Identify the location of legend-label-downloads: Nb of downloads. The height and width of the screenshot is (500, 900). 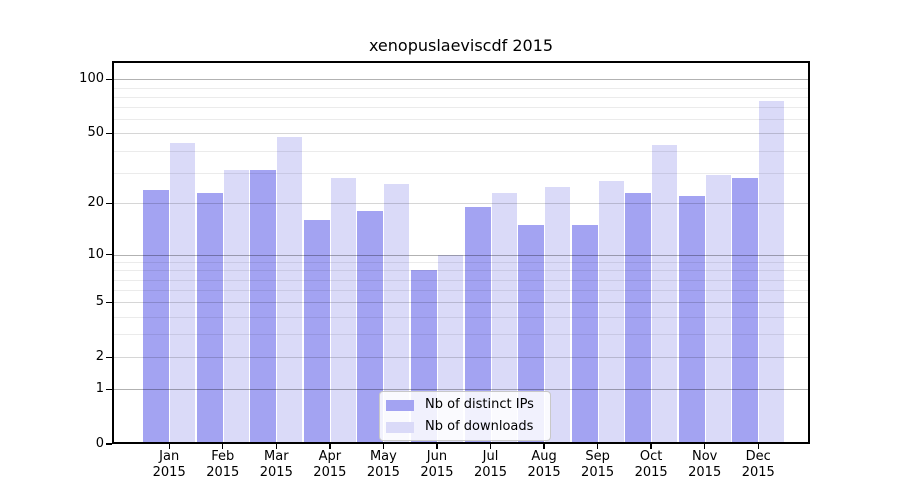
(479, 426).